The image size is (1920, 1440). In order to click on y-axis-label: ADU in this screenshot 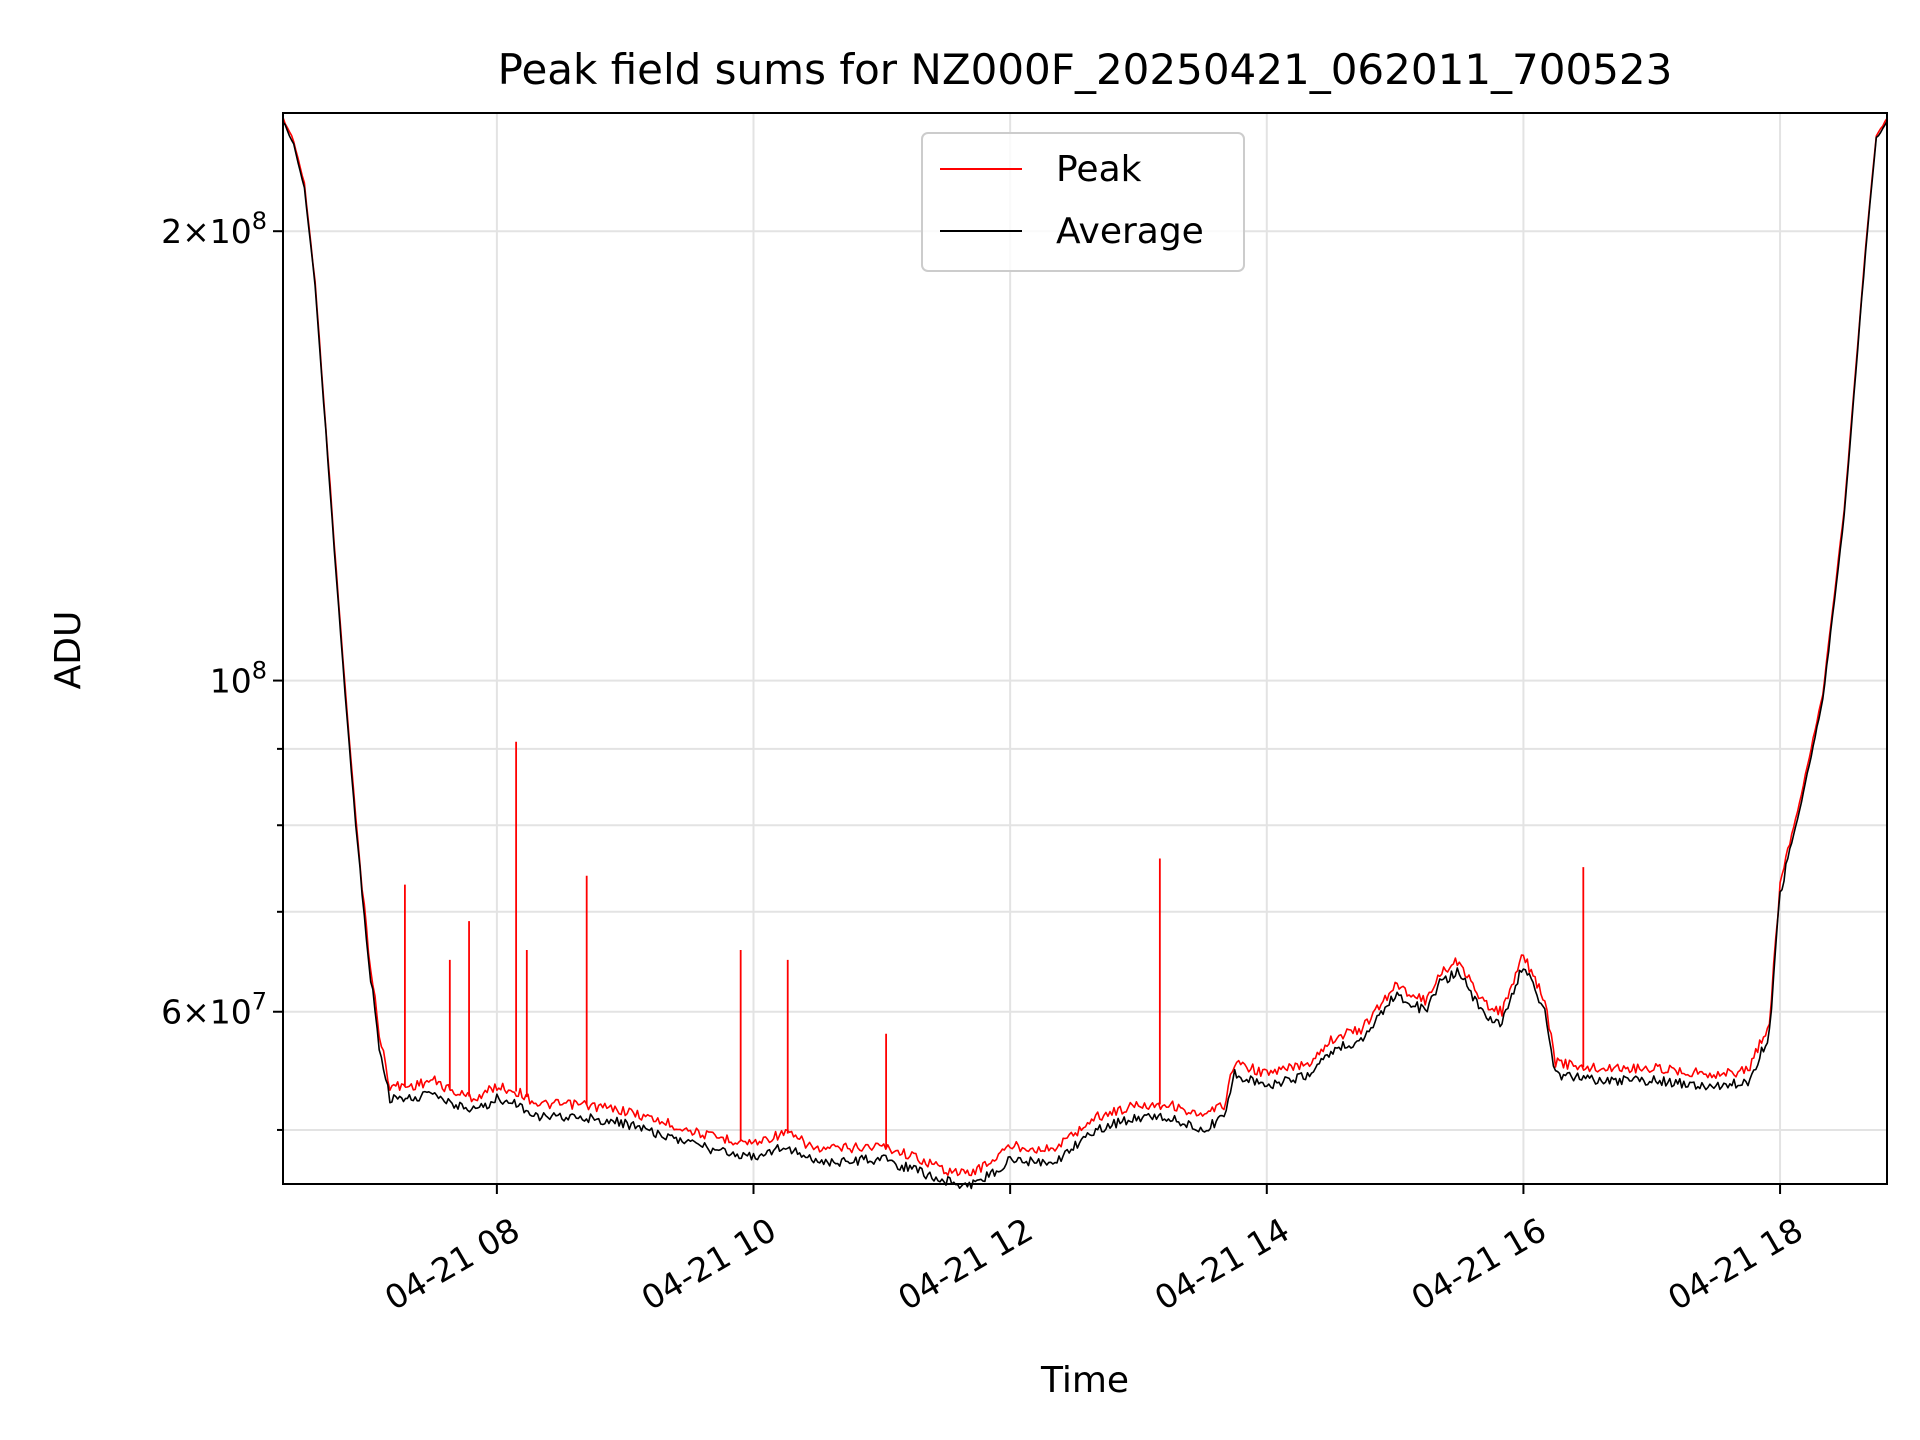, I will do `click(68, 650)`.